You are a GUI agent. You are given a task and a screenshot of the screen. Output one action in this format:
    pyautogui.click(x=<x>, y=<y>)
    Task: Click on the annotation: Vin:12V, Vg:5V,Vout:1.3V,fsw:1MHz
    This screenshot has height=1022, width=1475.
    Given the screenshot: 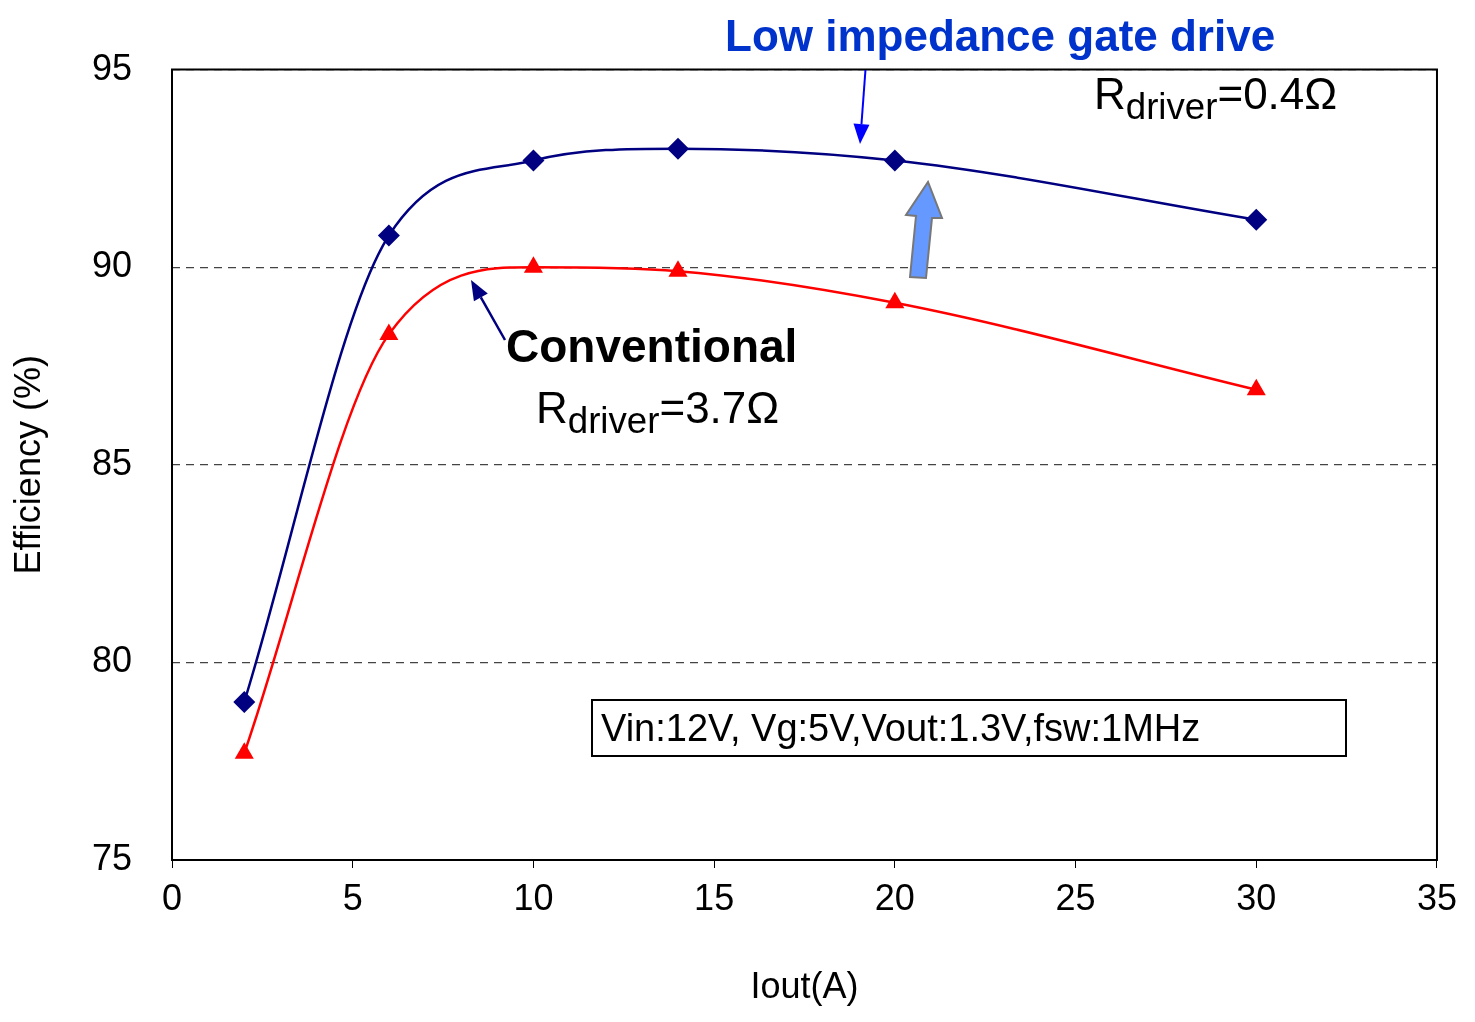 What is the action you would take?
    pyautogui.click(x=969, y=728)
    